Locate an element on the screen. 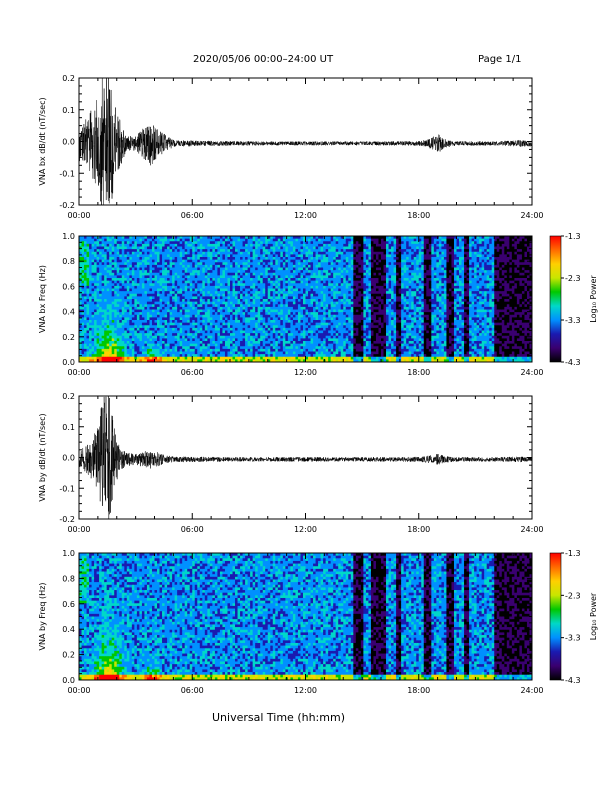 This screenshot has width=612, height=792. y-axis-label: VNA bx dB/dt (nT/sec) is located at coordinates (42, 141).